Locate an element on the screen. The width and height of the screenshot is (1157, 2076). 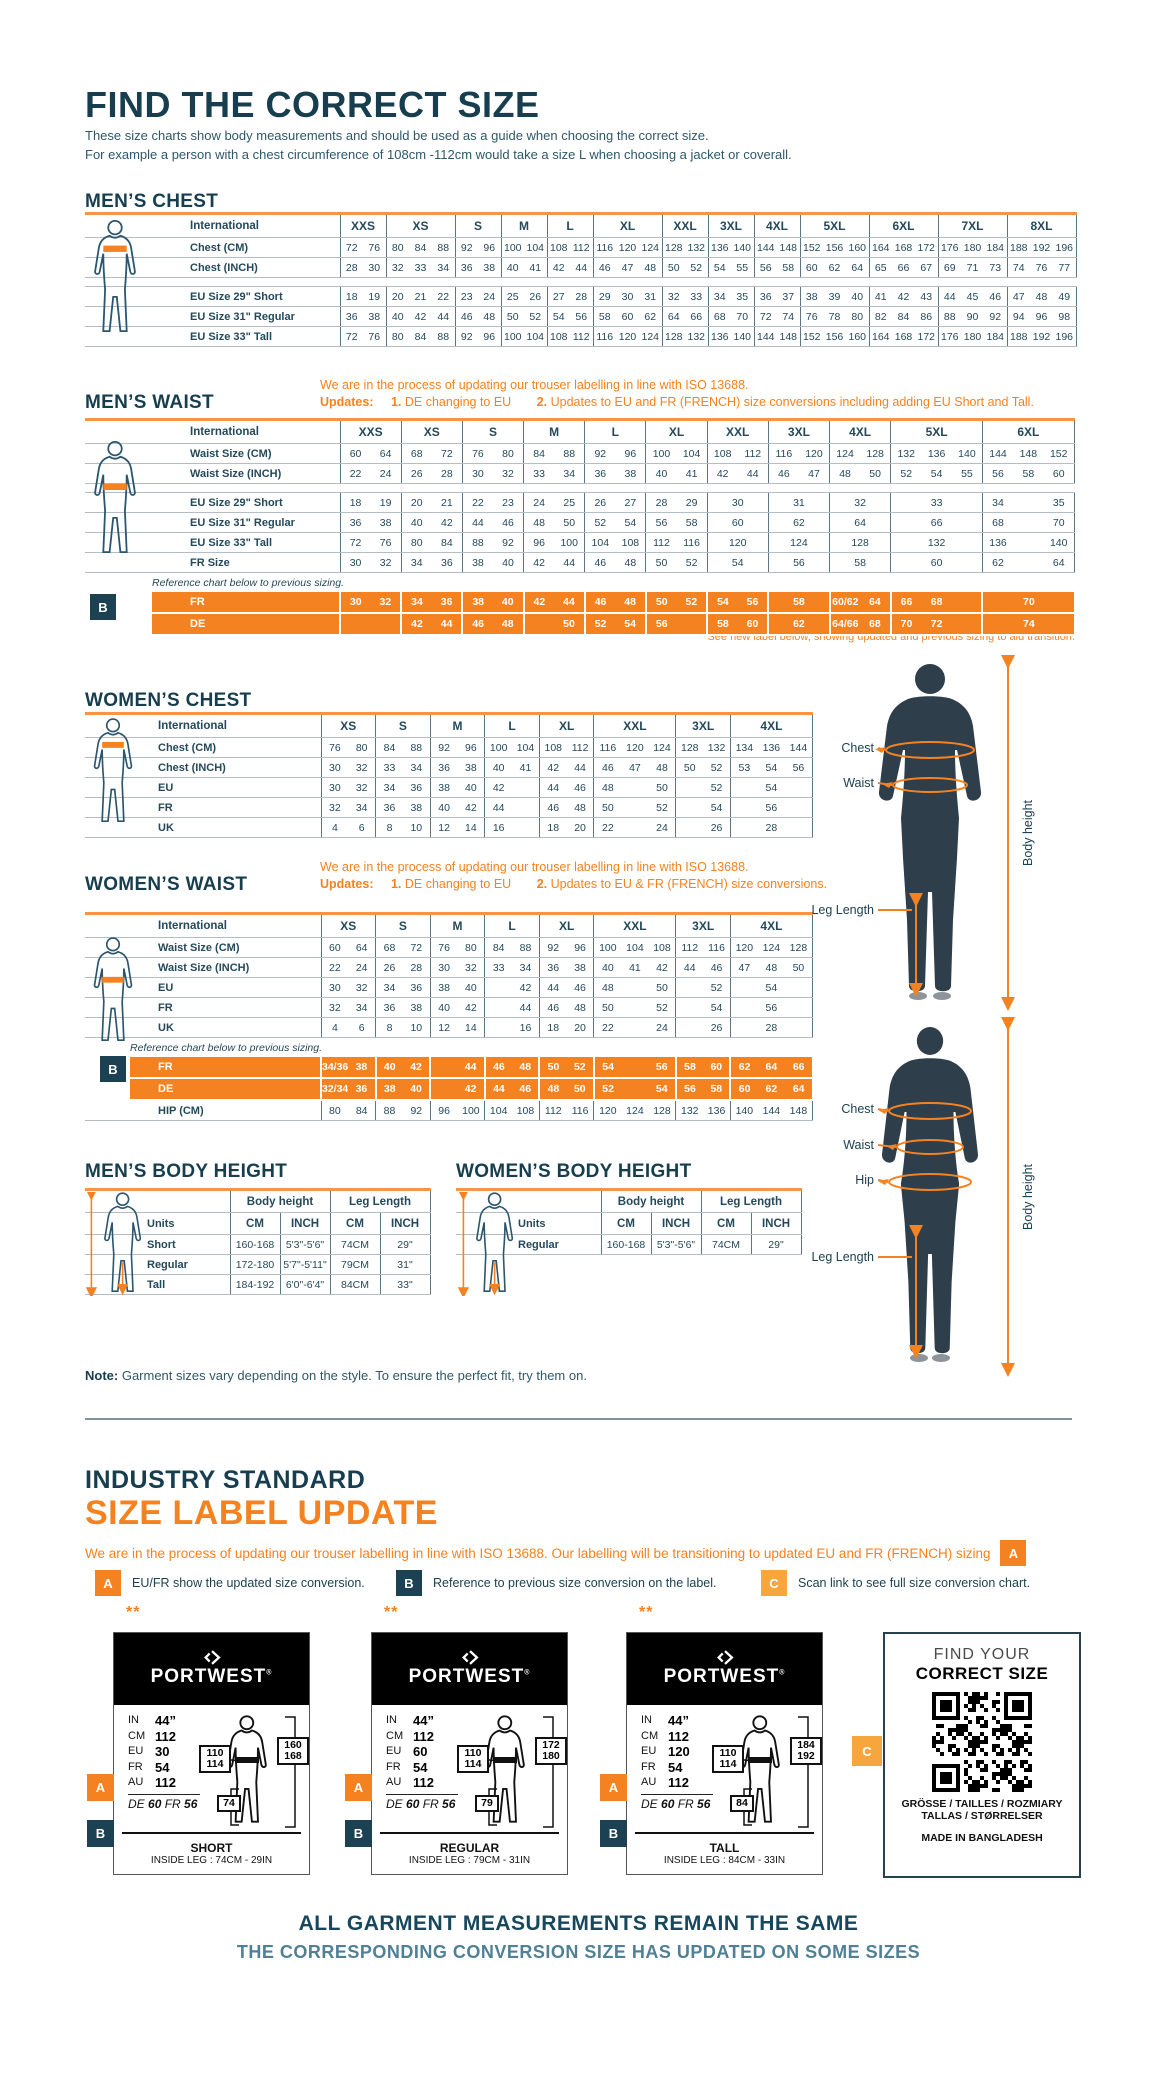
table-cell: 47 is located at coordinates (814, 473).